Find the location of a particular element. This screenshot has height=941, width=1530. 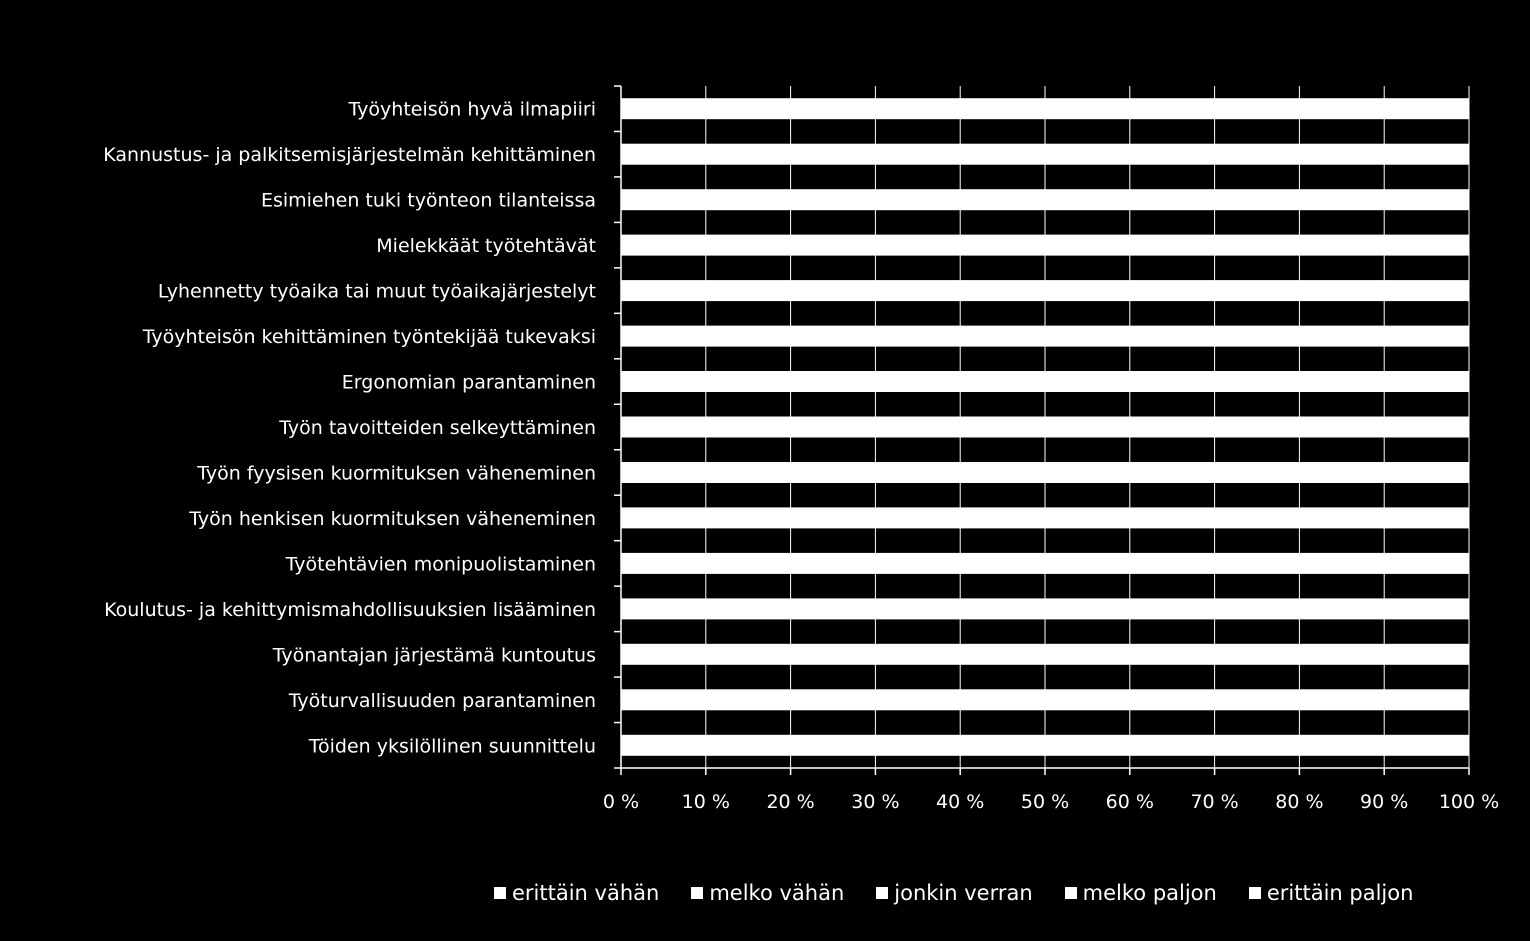

category-label: Työnantajan järjestämä kuntoutus is located at coordinates (434, 655).